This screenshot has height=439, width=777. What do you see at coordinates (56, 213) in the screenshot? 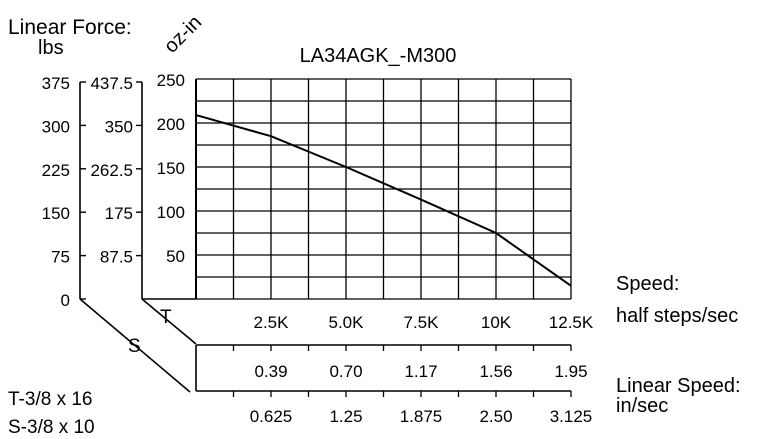
I see `lbs-tick-label: 150` at bounding box center [56, 213].